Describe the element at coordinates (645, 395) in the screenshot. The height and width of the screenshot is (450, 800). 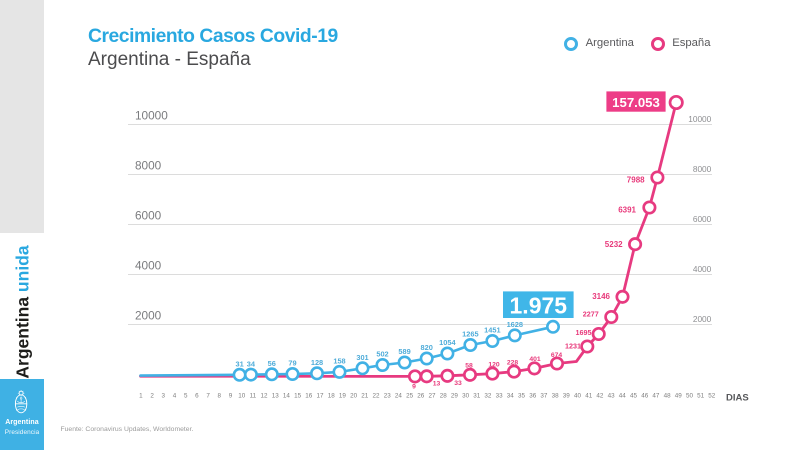
I see `svg-text: 46` at that location.